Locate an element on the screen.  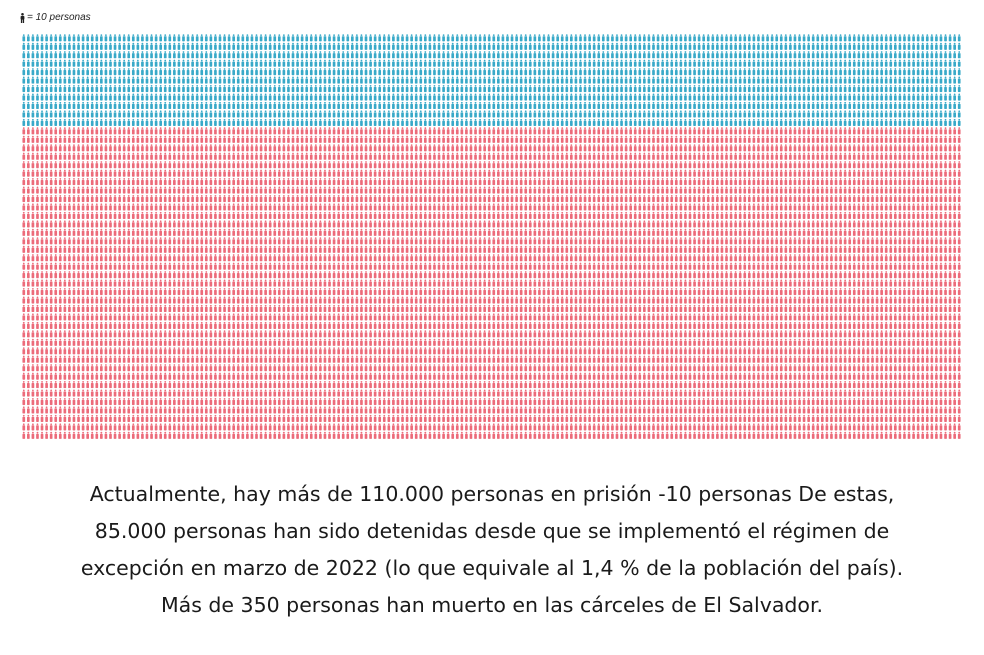
icon-row is located at coordinates (491, 63).